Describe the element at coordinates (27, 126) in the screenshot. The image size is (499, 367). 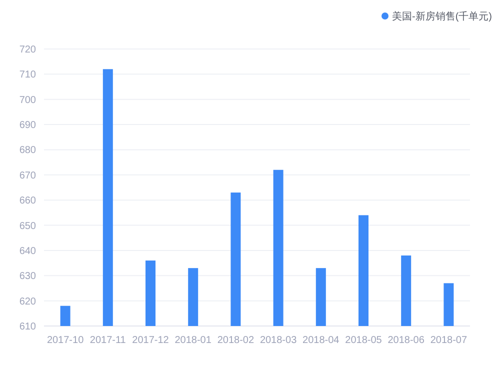
I see `y-tick-label: 690` at that location.